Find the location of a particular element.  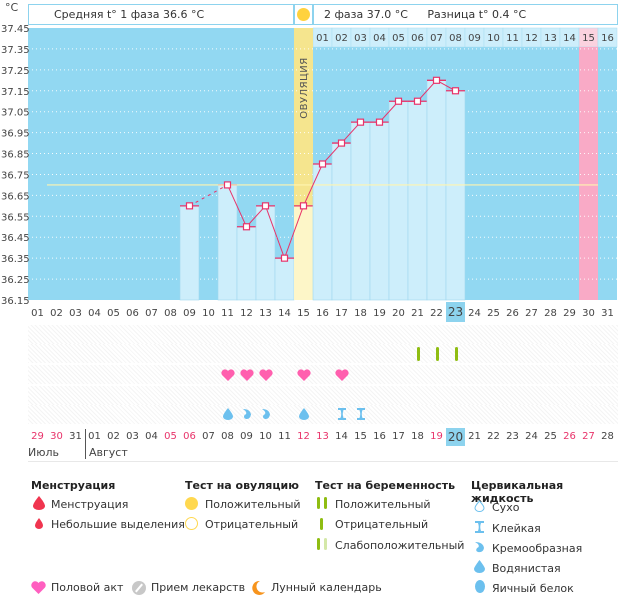

x-tick-label: 06 is located at coordinates (132, 313).